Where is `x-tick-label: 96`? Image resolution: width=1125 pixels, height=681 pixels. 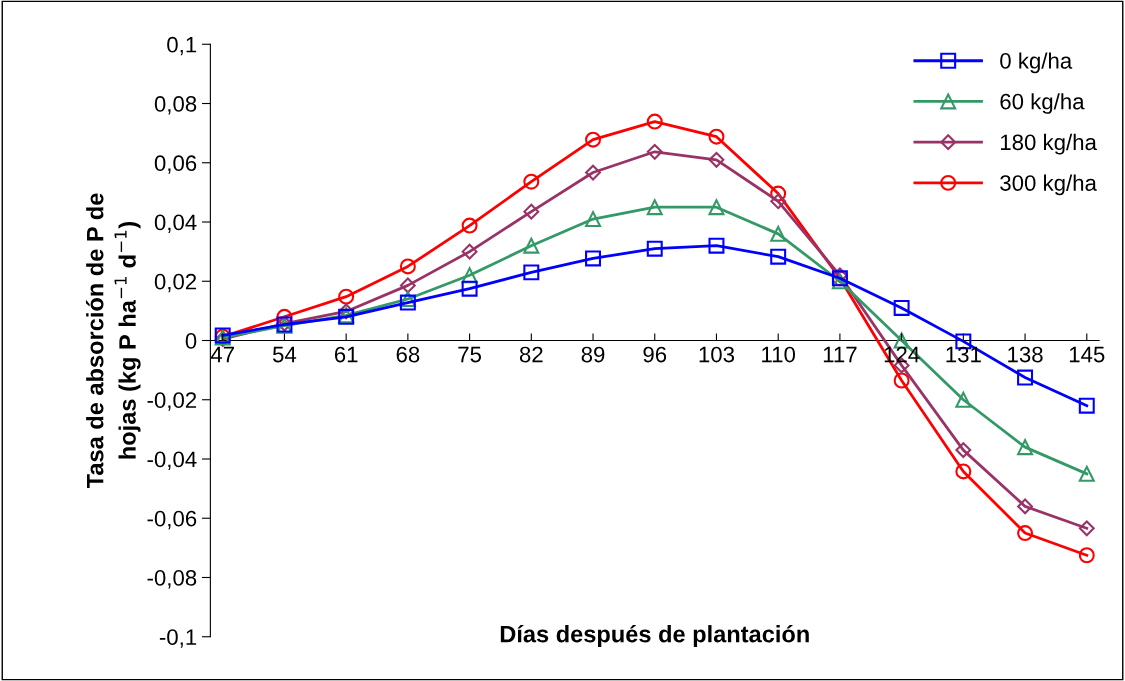
x-tick-label: 96 is located at coordinates (655, 354).